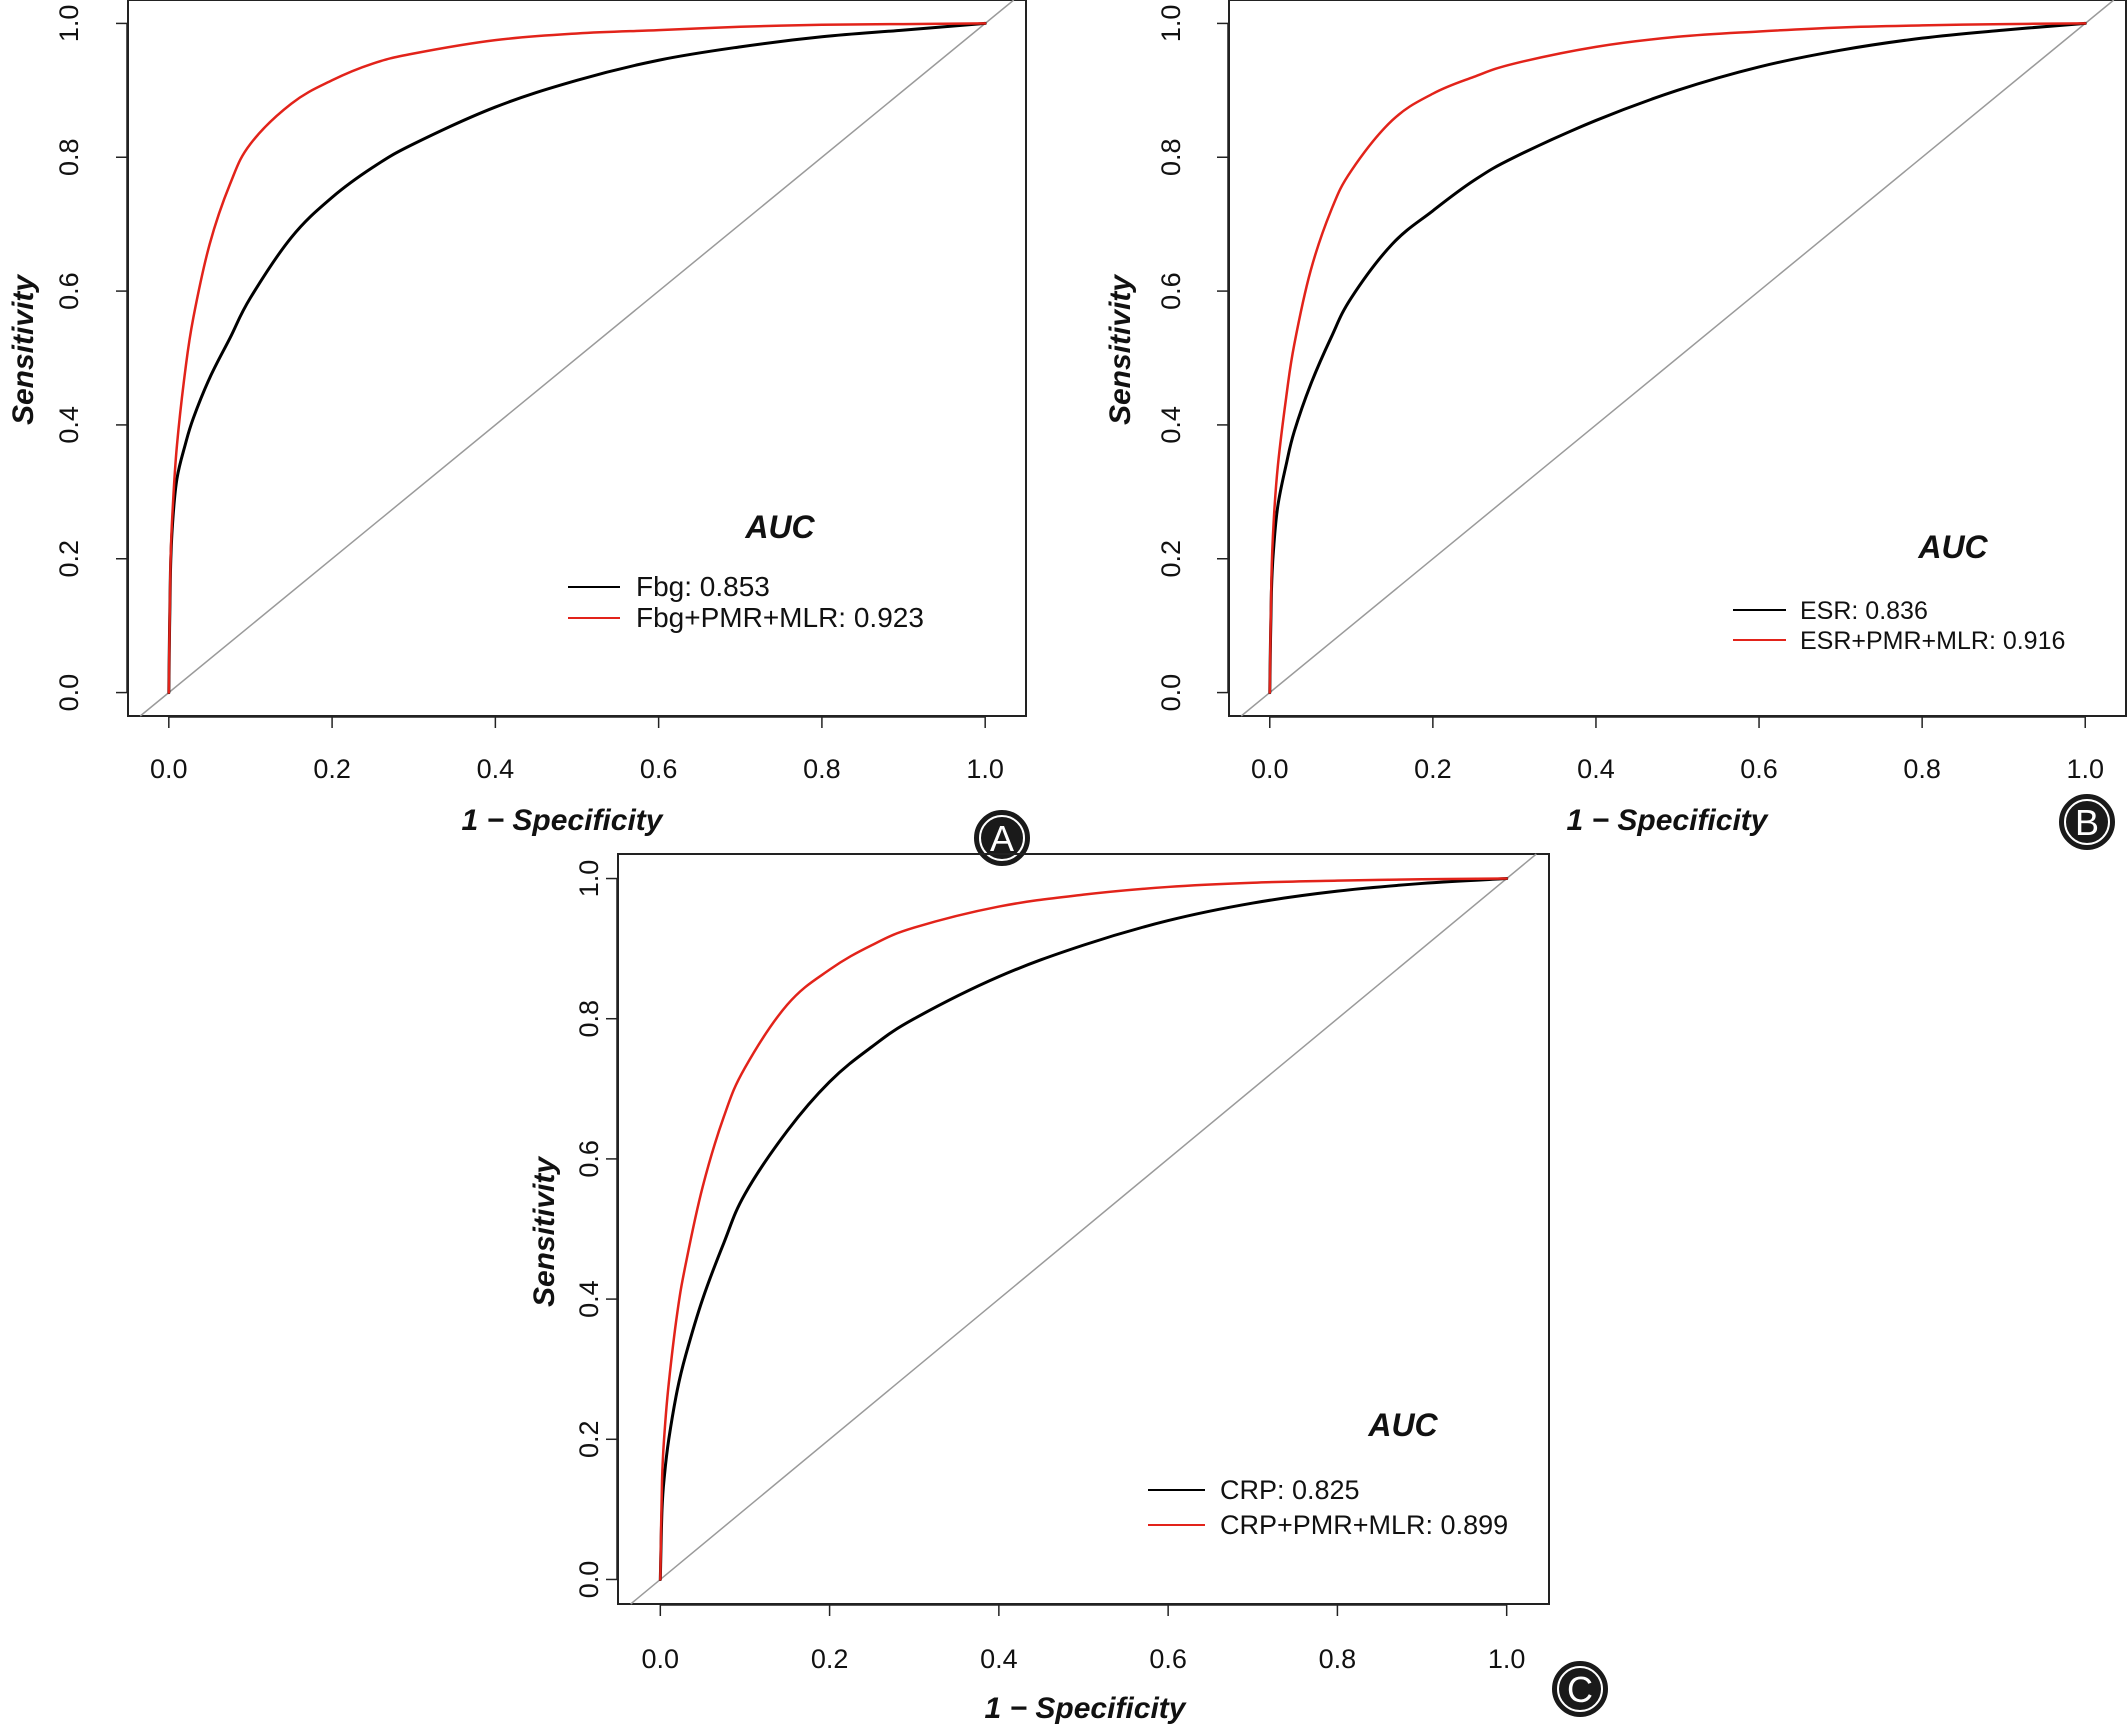 This screenshot has height=1727, width=2128. I want to click on legend: Fbg: 0.853 Fbg+PMR+MLR: 0.923, so click(746, 602).